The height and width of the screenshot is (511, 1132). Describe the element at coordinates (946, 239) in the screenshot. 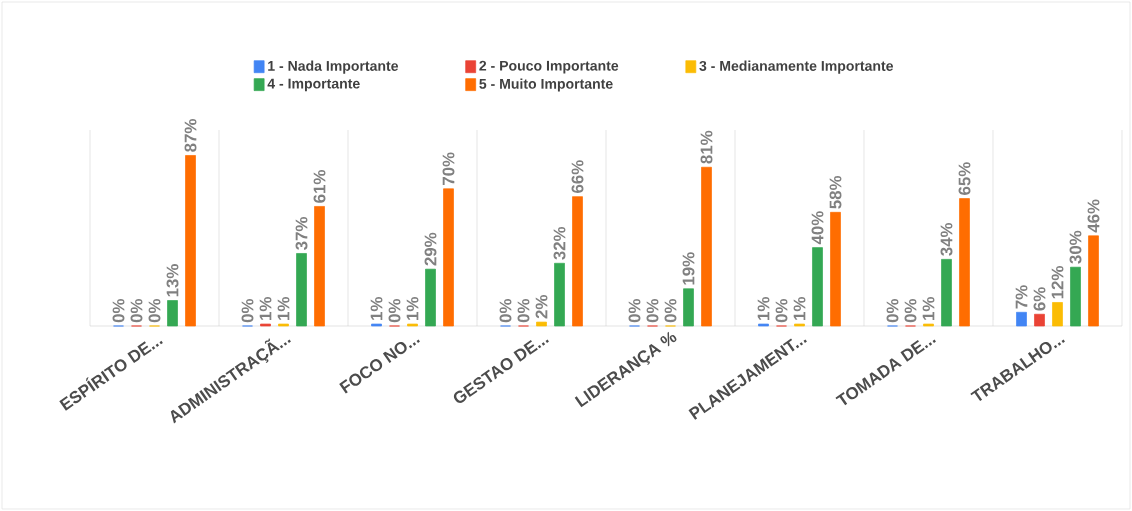

I see `data-label: 34%` at that location.